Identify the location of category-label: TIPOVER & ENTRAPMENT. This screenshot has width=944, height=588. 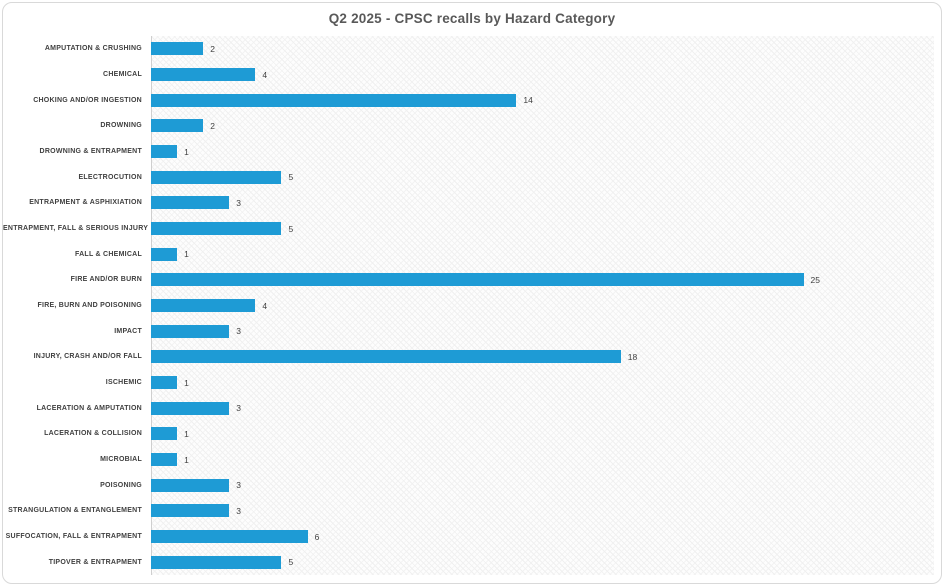
(95, 562).